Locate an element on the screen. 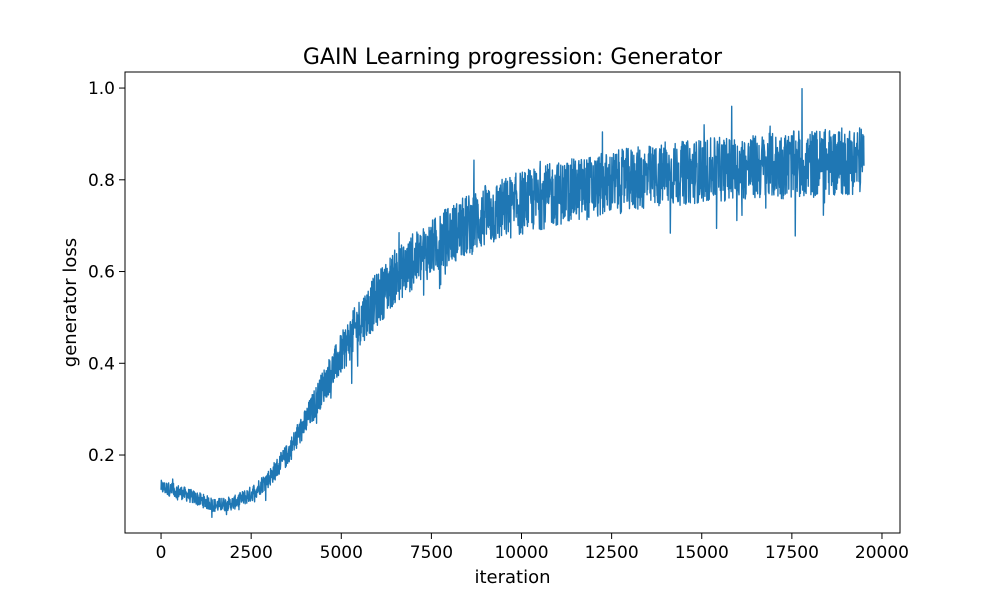  x-tick-label: 20000 is located at coordinates (882, 553).